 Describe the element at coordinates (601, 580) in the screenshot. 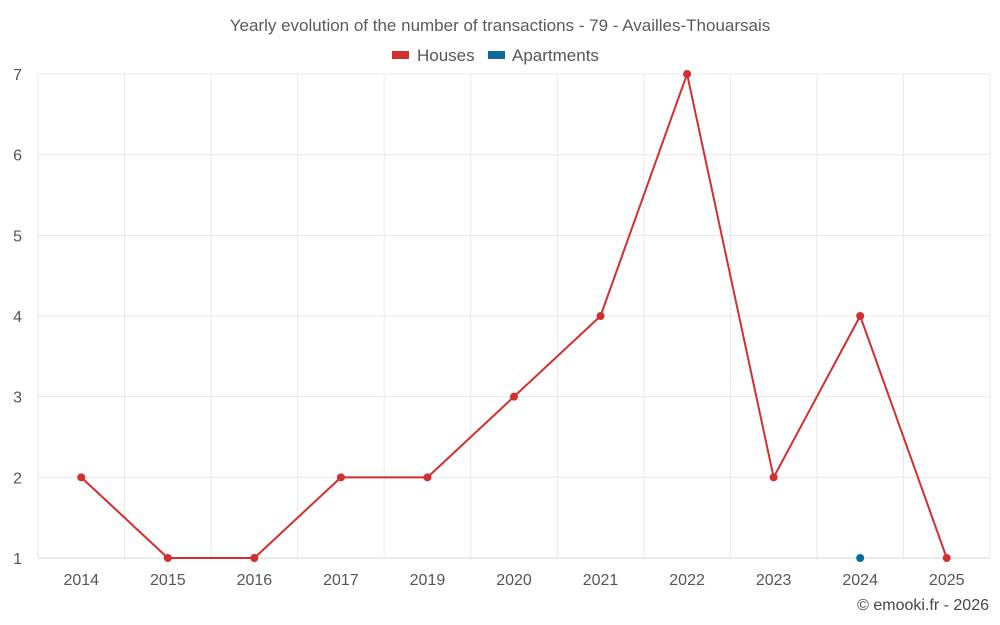

I see `x-tick-label: 2021` at that location.